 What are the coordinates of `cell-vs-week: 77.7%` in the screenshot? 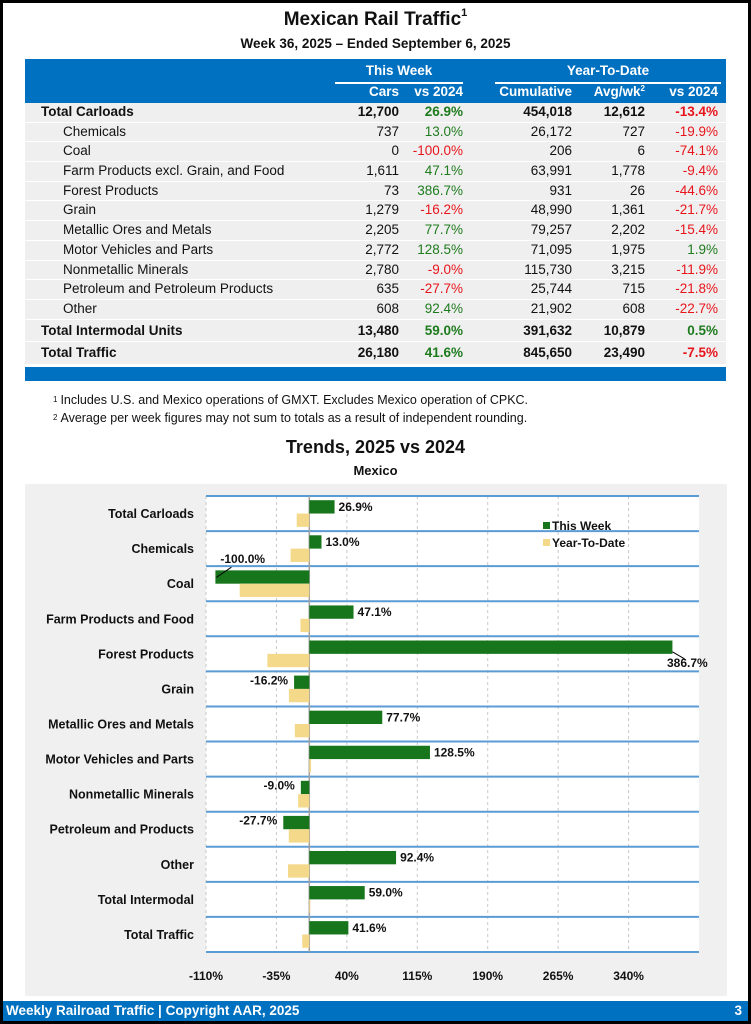 It's located at (443, 230).